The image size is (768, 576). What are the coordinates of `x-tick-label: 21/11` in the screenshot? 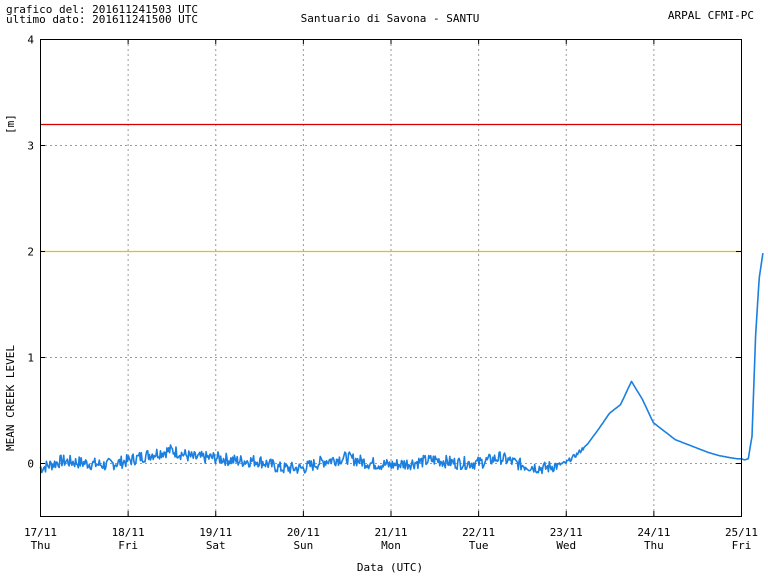 It's located at (390, 532).